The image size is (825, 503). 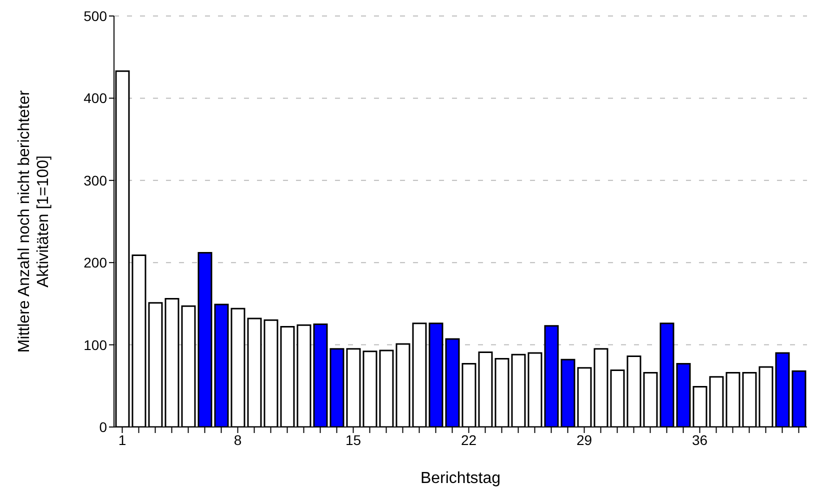 I want to click on x-axis-title: Berichtstag, so click(x=460, y=478).